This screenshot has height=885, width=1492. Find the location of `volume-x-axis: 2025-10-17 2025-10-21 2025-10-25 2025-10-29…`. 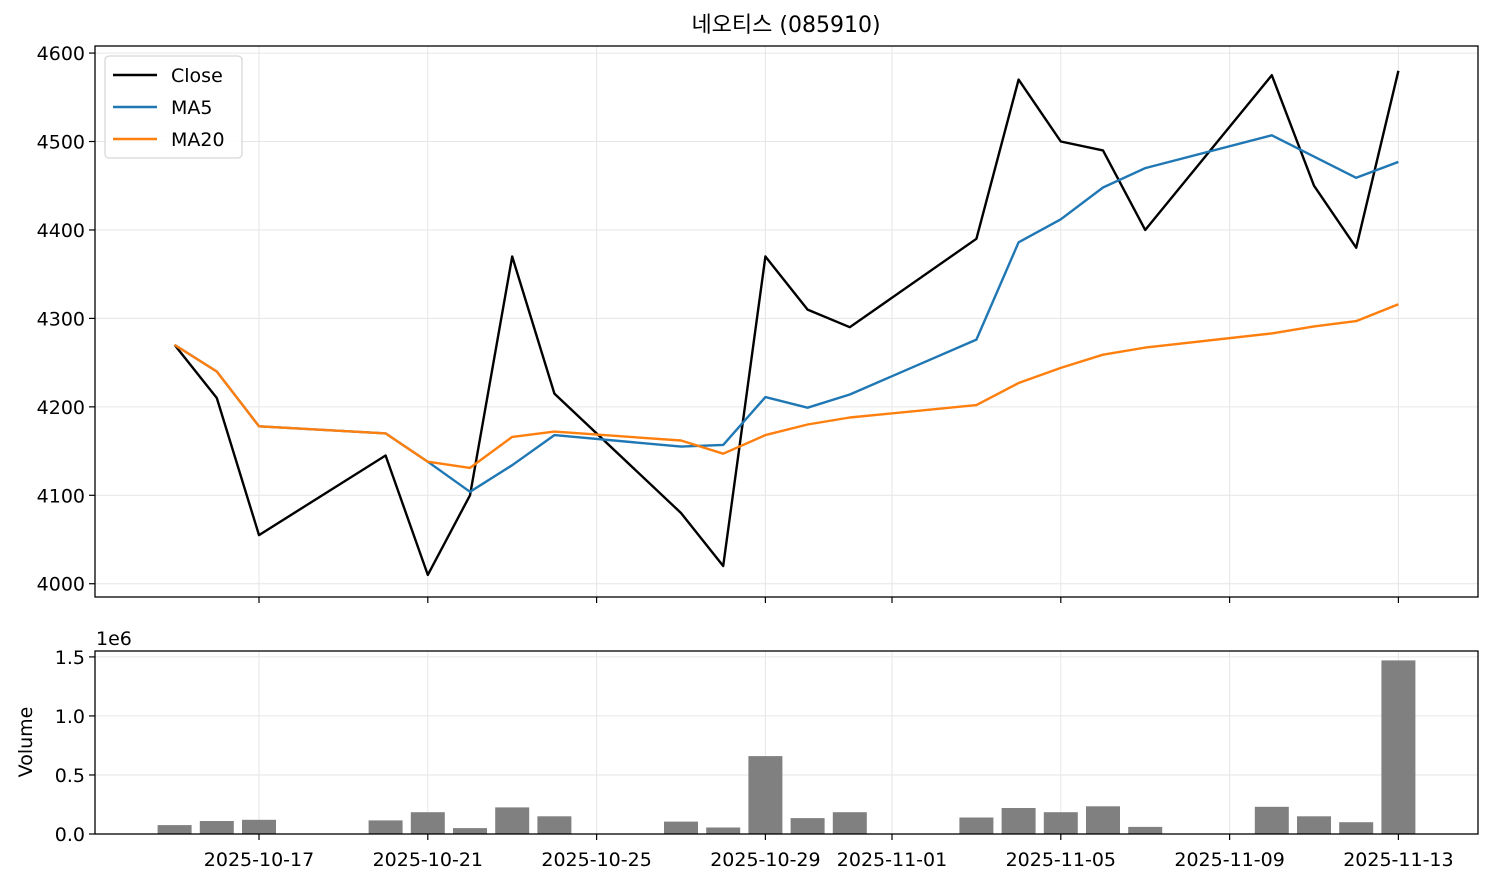

volume-x-axis: 2025-10-17 2025-10-21 2025-10-25 2025-10-29… is located at coordinates (829, 852).